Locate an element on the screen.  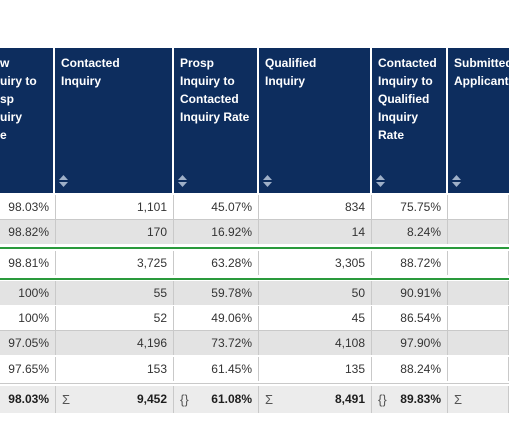
table-cell: 153 is located at coordinates (115, 369).